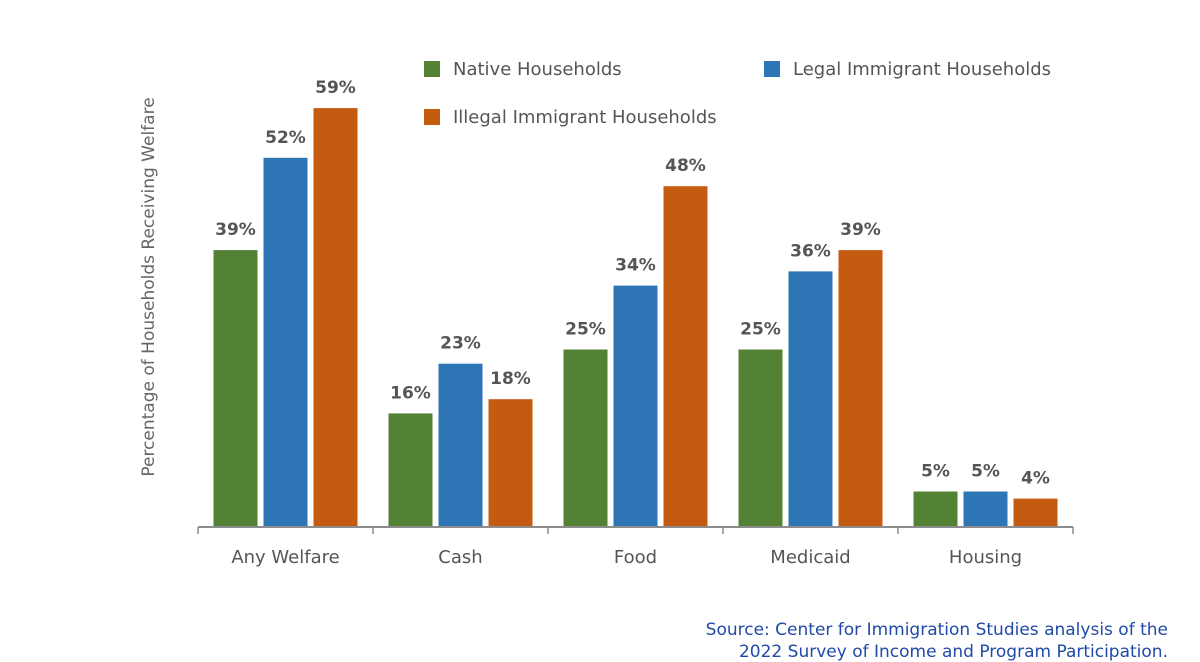 This screenshot has width=1200, height=662. Describe the element at coordinates (585, 117) in the screenshot. I see `legend-label: Illegal Immigrant Households` at that location.